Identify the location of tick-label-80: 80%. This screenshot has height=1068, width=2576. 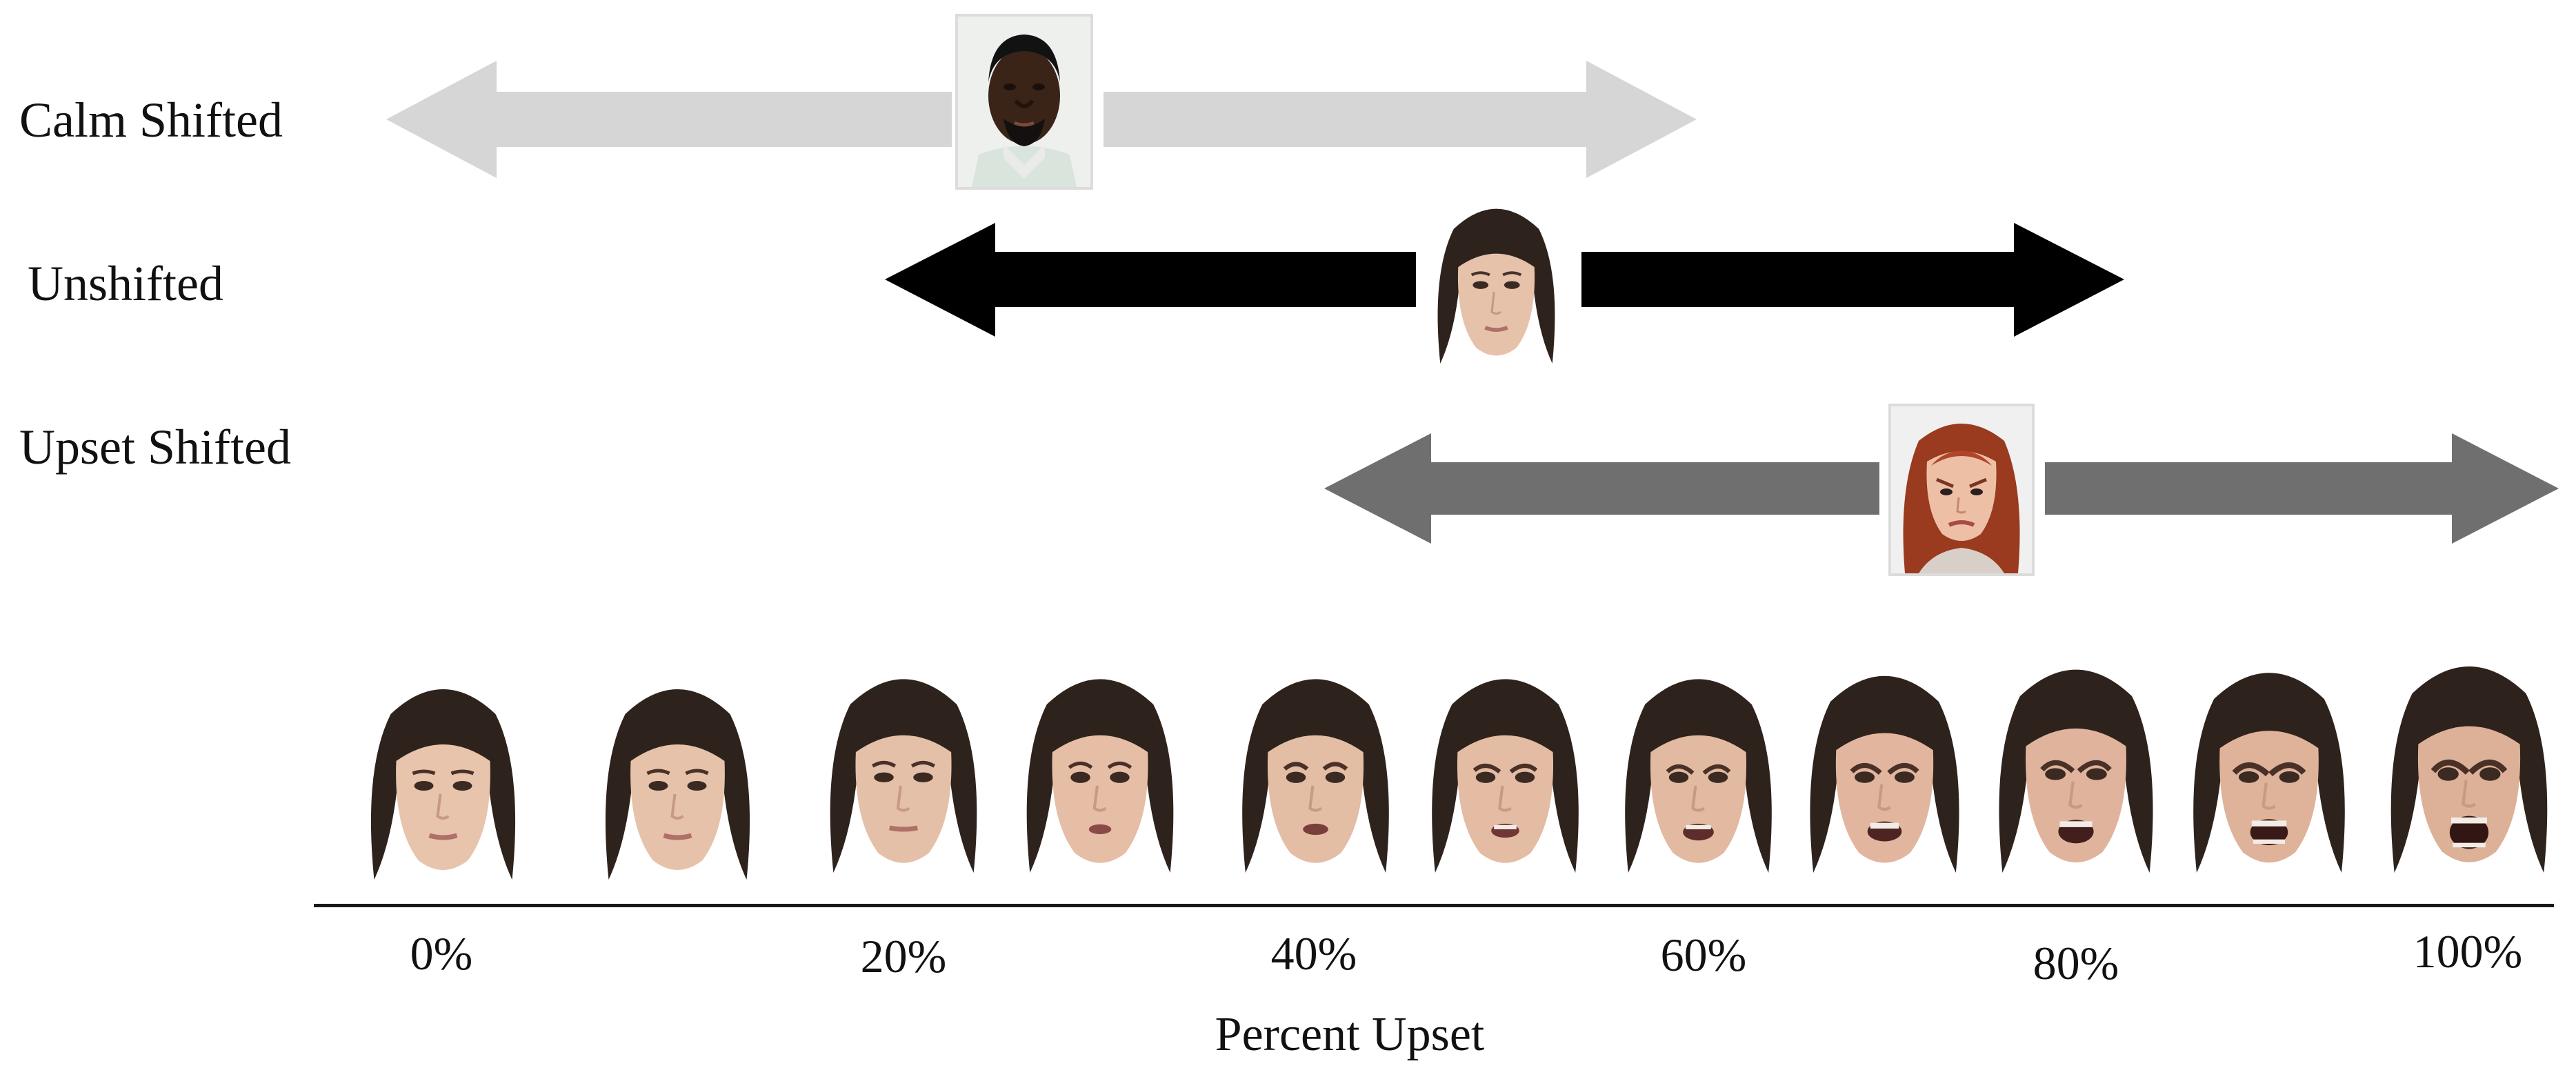
(2076, 963).